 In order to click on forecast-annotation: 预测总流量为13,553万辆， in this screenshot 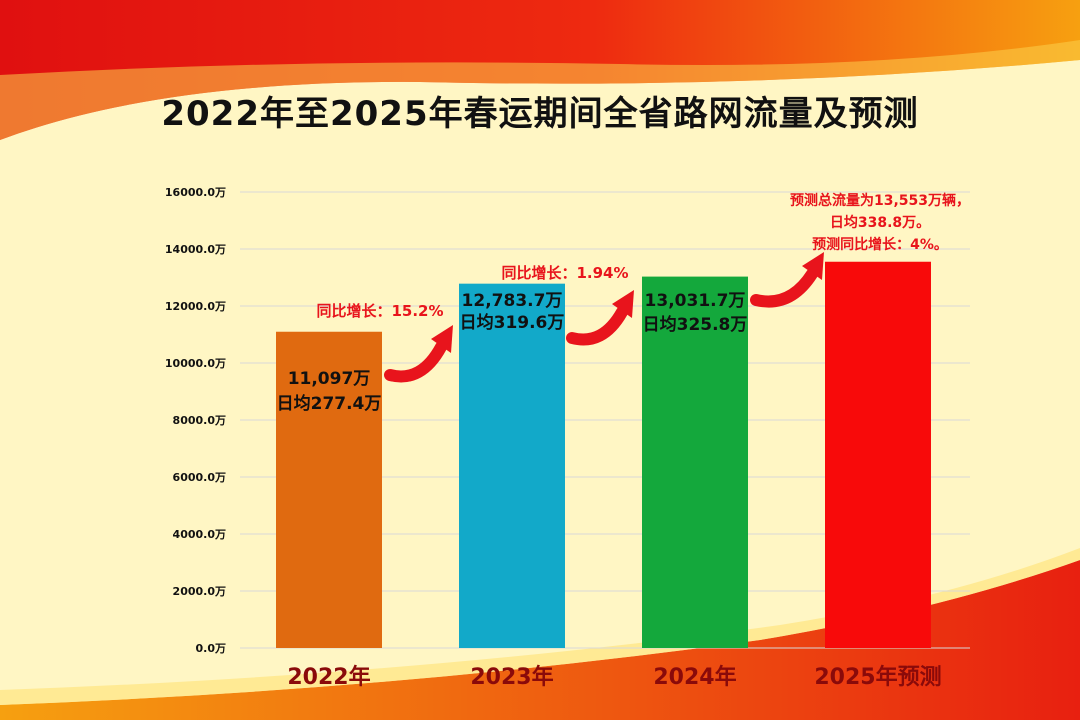, I will do `click(880, 200)`.